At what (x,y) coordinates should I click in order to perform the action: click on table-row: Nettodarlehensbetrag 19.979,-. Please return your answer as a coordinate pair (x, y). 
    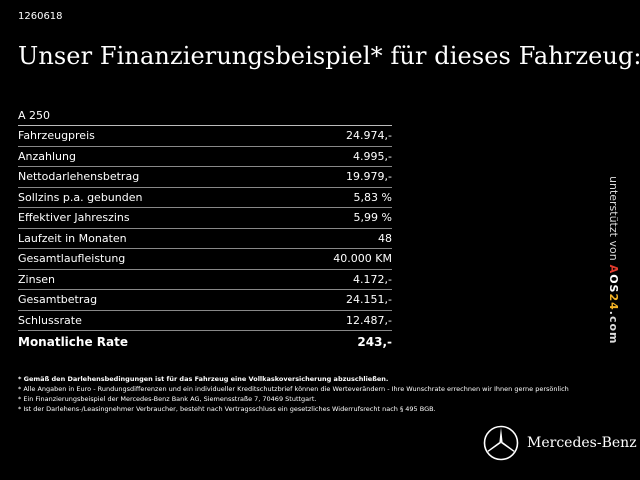
    Looking at the image, I should click on (205, 177).